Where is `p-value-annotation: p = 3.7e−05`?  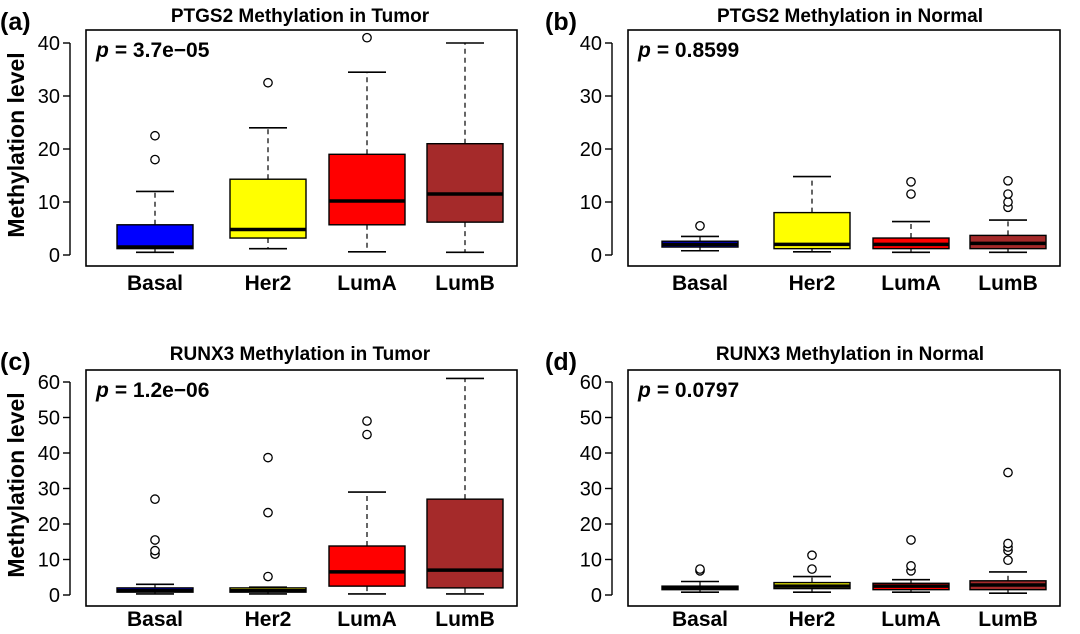
p-value-annotation: p = 3.7e−05 is located at coordinates (152, 50).